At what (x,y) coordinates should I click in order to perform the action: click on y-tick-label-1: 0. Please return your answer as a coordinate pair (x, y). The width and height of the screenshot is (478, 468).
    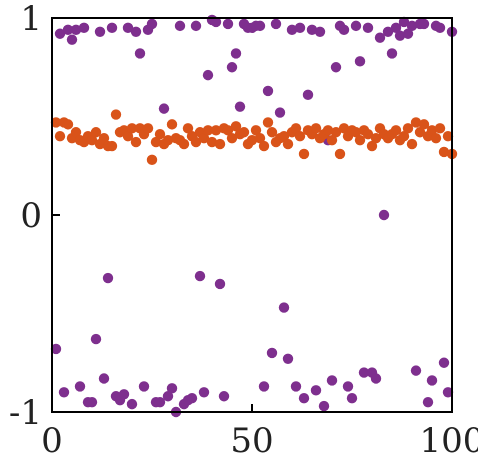
    Looking at the image, I should click on (31, 216).